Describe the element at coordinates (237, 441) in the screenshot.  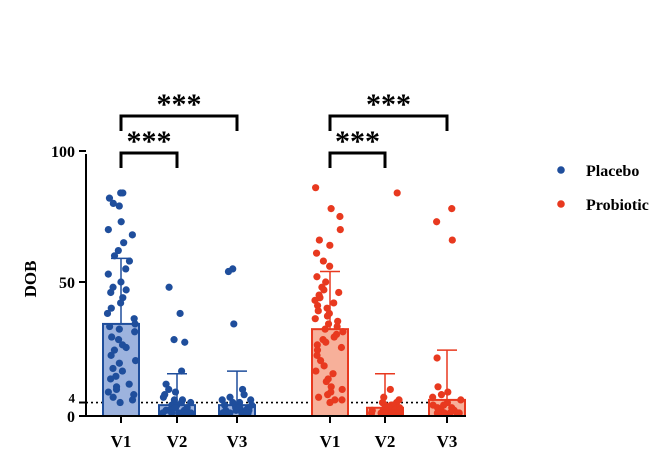
I see `category-label-placebo-v3: V3` at that location.